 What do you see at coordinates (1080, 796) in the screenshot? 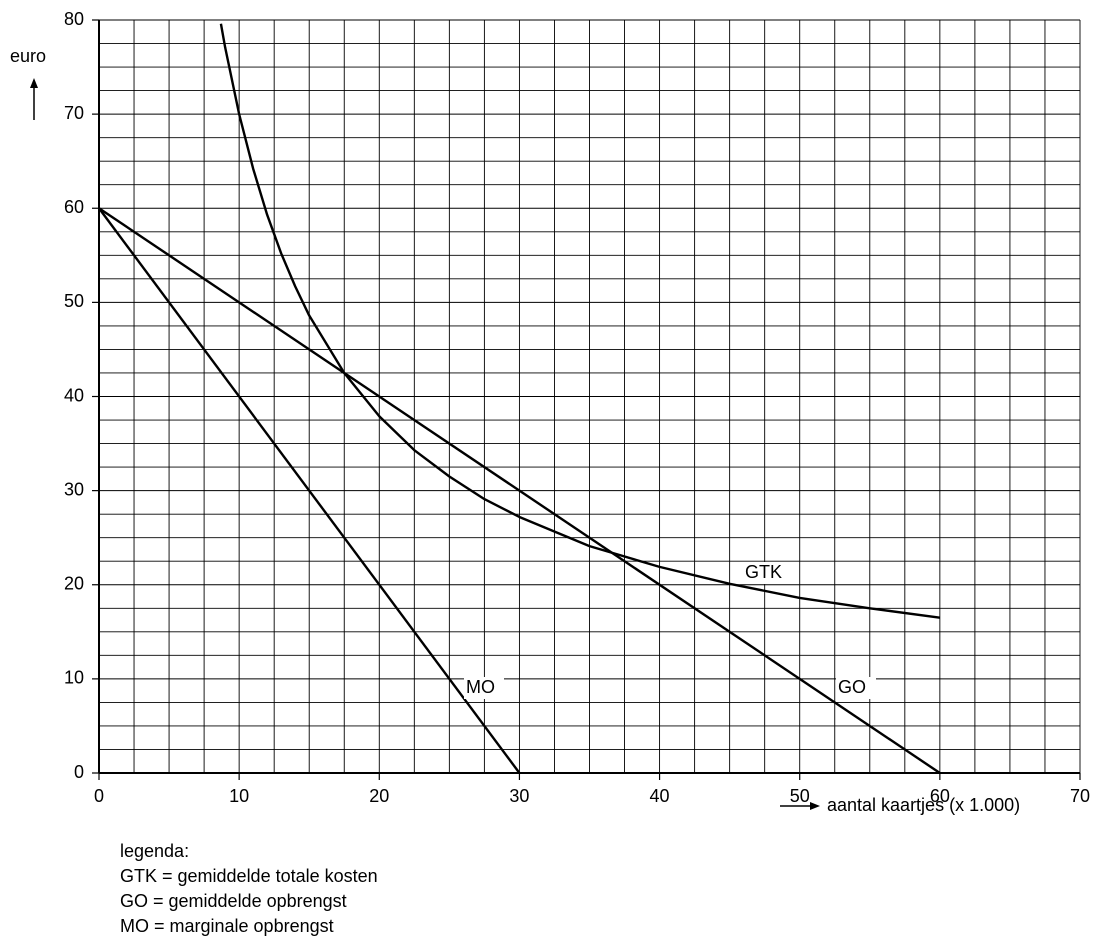
I see `x-tick-label: 70` at bounding box center [1080, 796].